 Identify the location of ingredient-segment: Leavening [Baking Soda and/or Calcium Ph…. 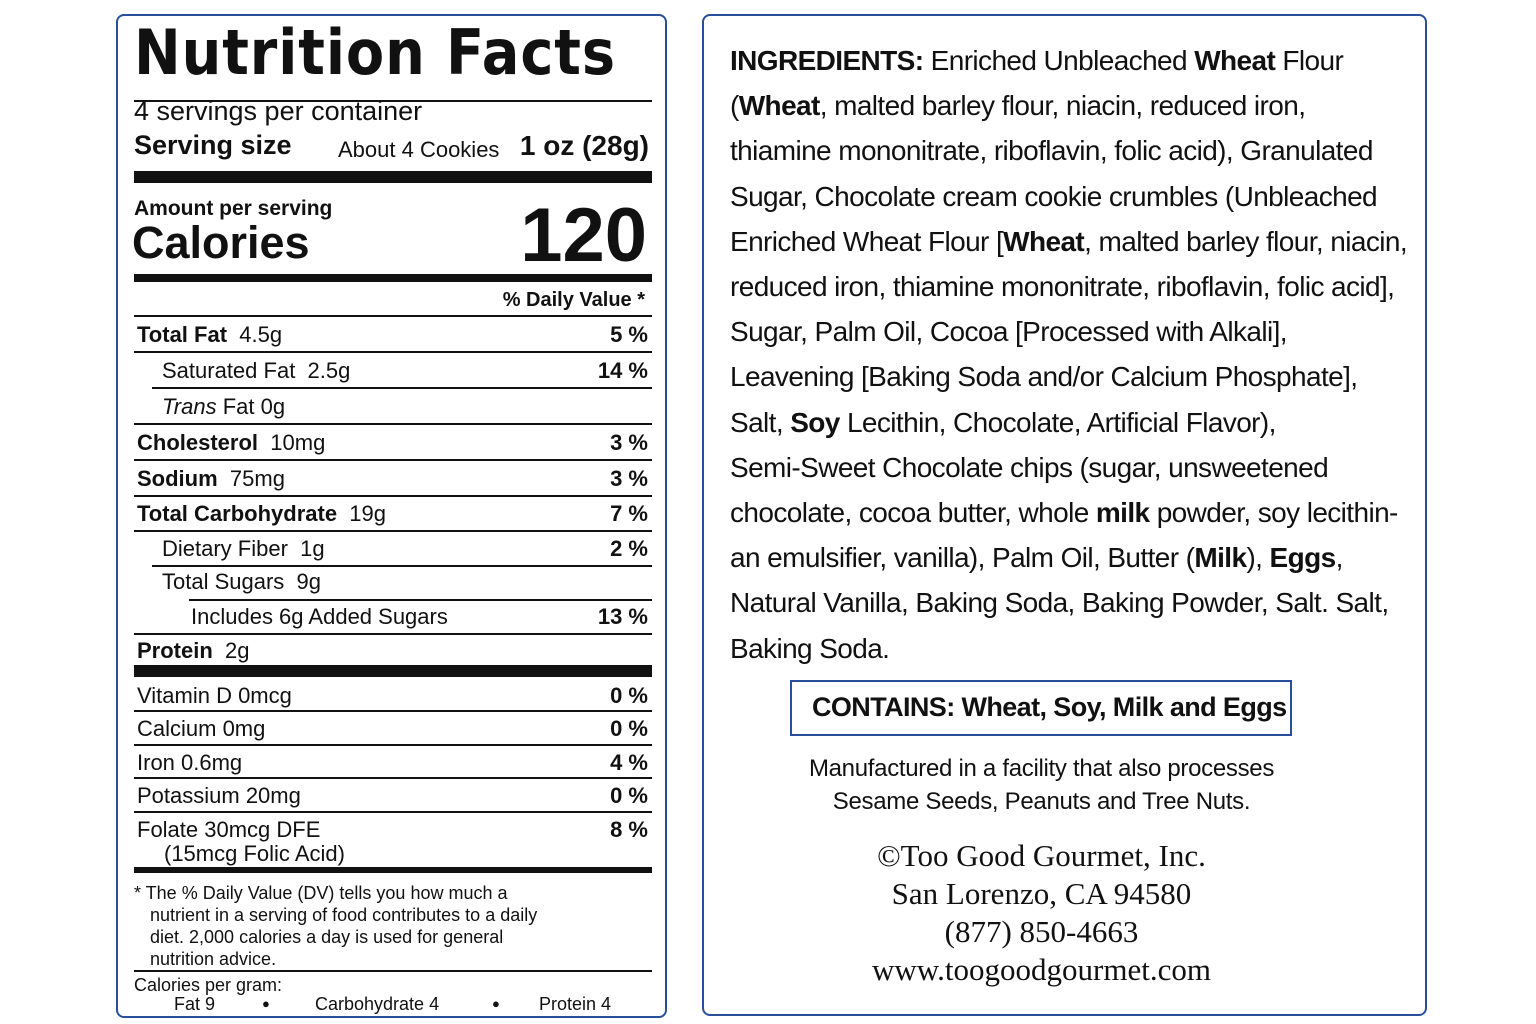
(1044, 377).